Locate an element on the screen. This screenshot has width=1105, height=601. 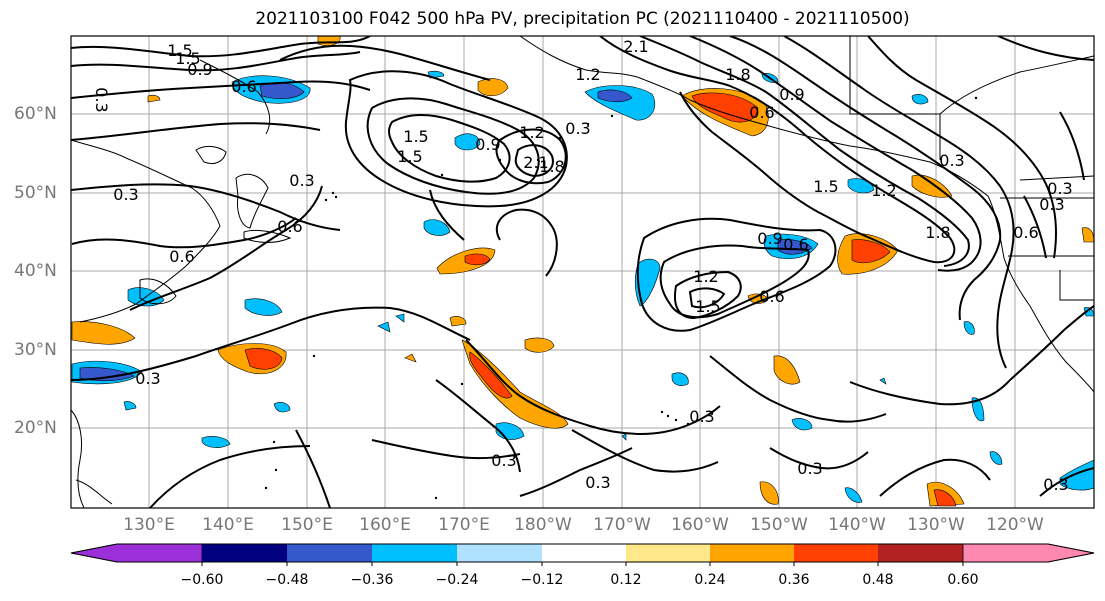
colorbar-tick-label: −0.24 is located at coordinates (457, 580).